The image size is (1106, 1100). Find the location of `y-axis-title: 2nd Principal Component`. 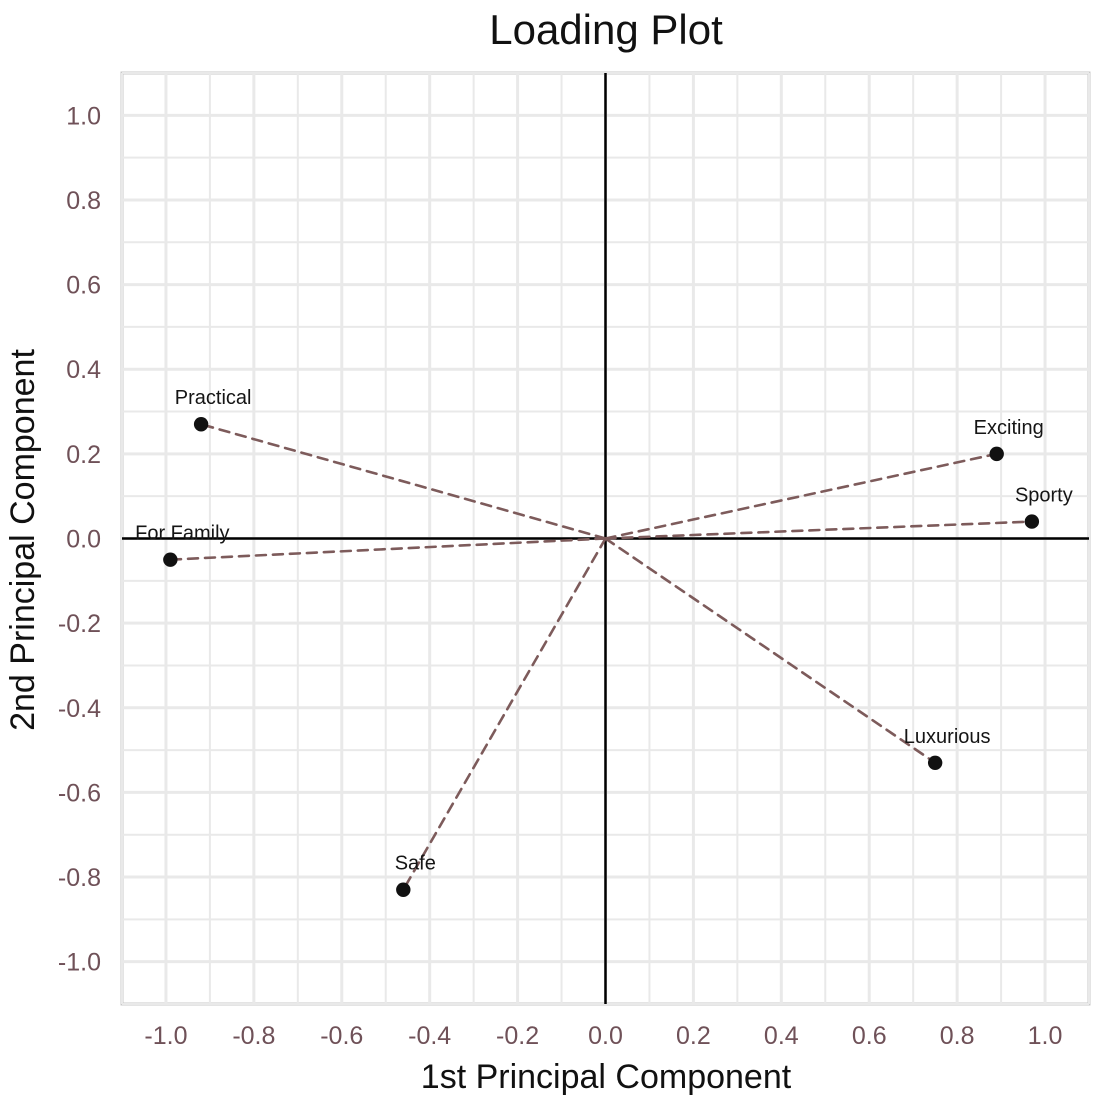

y-axis-title: 2nd Principal Component is located at coordinates (23, 540).